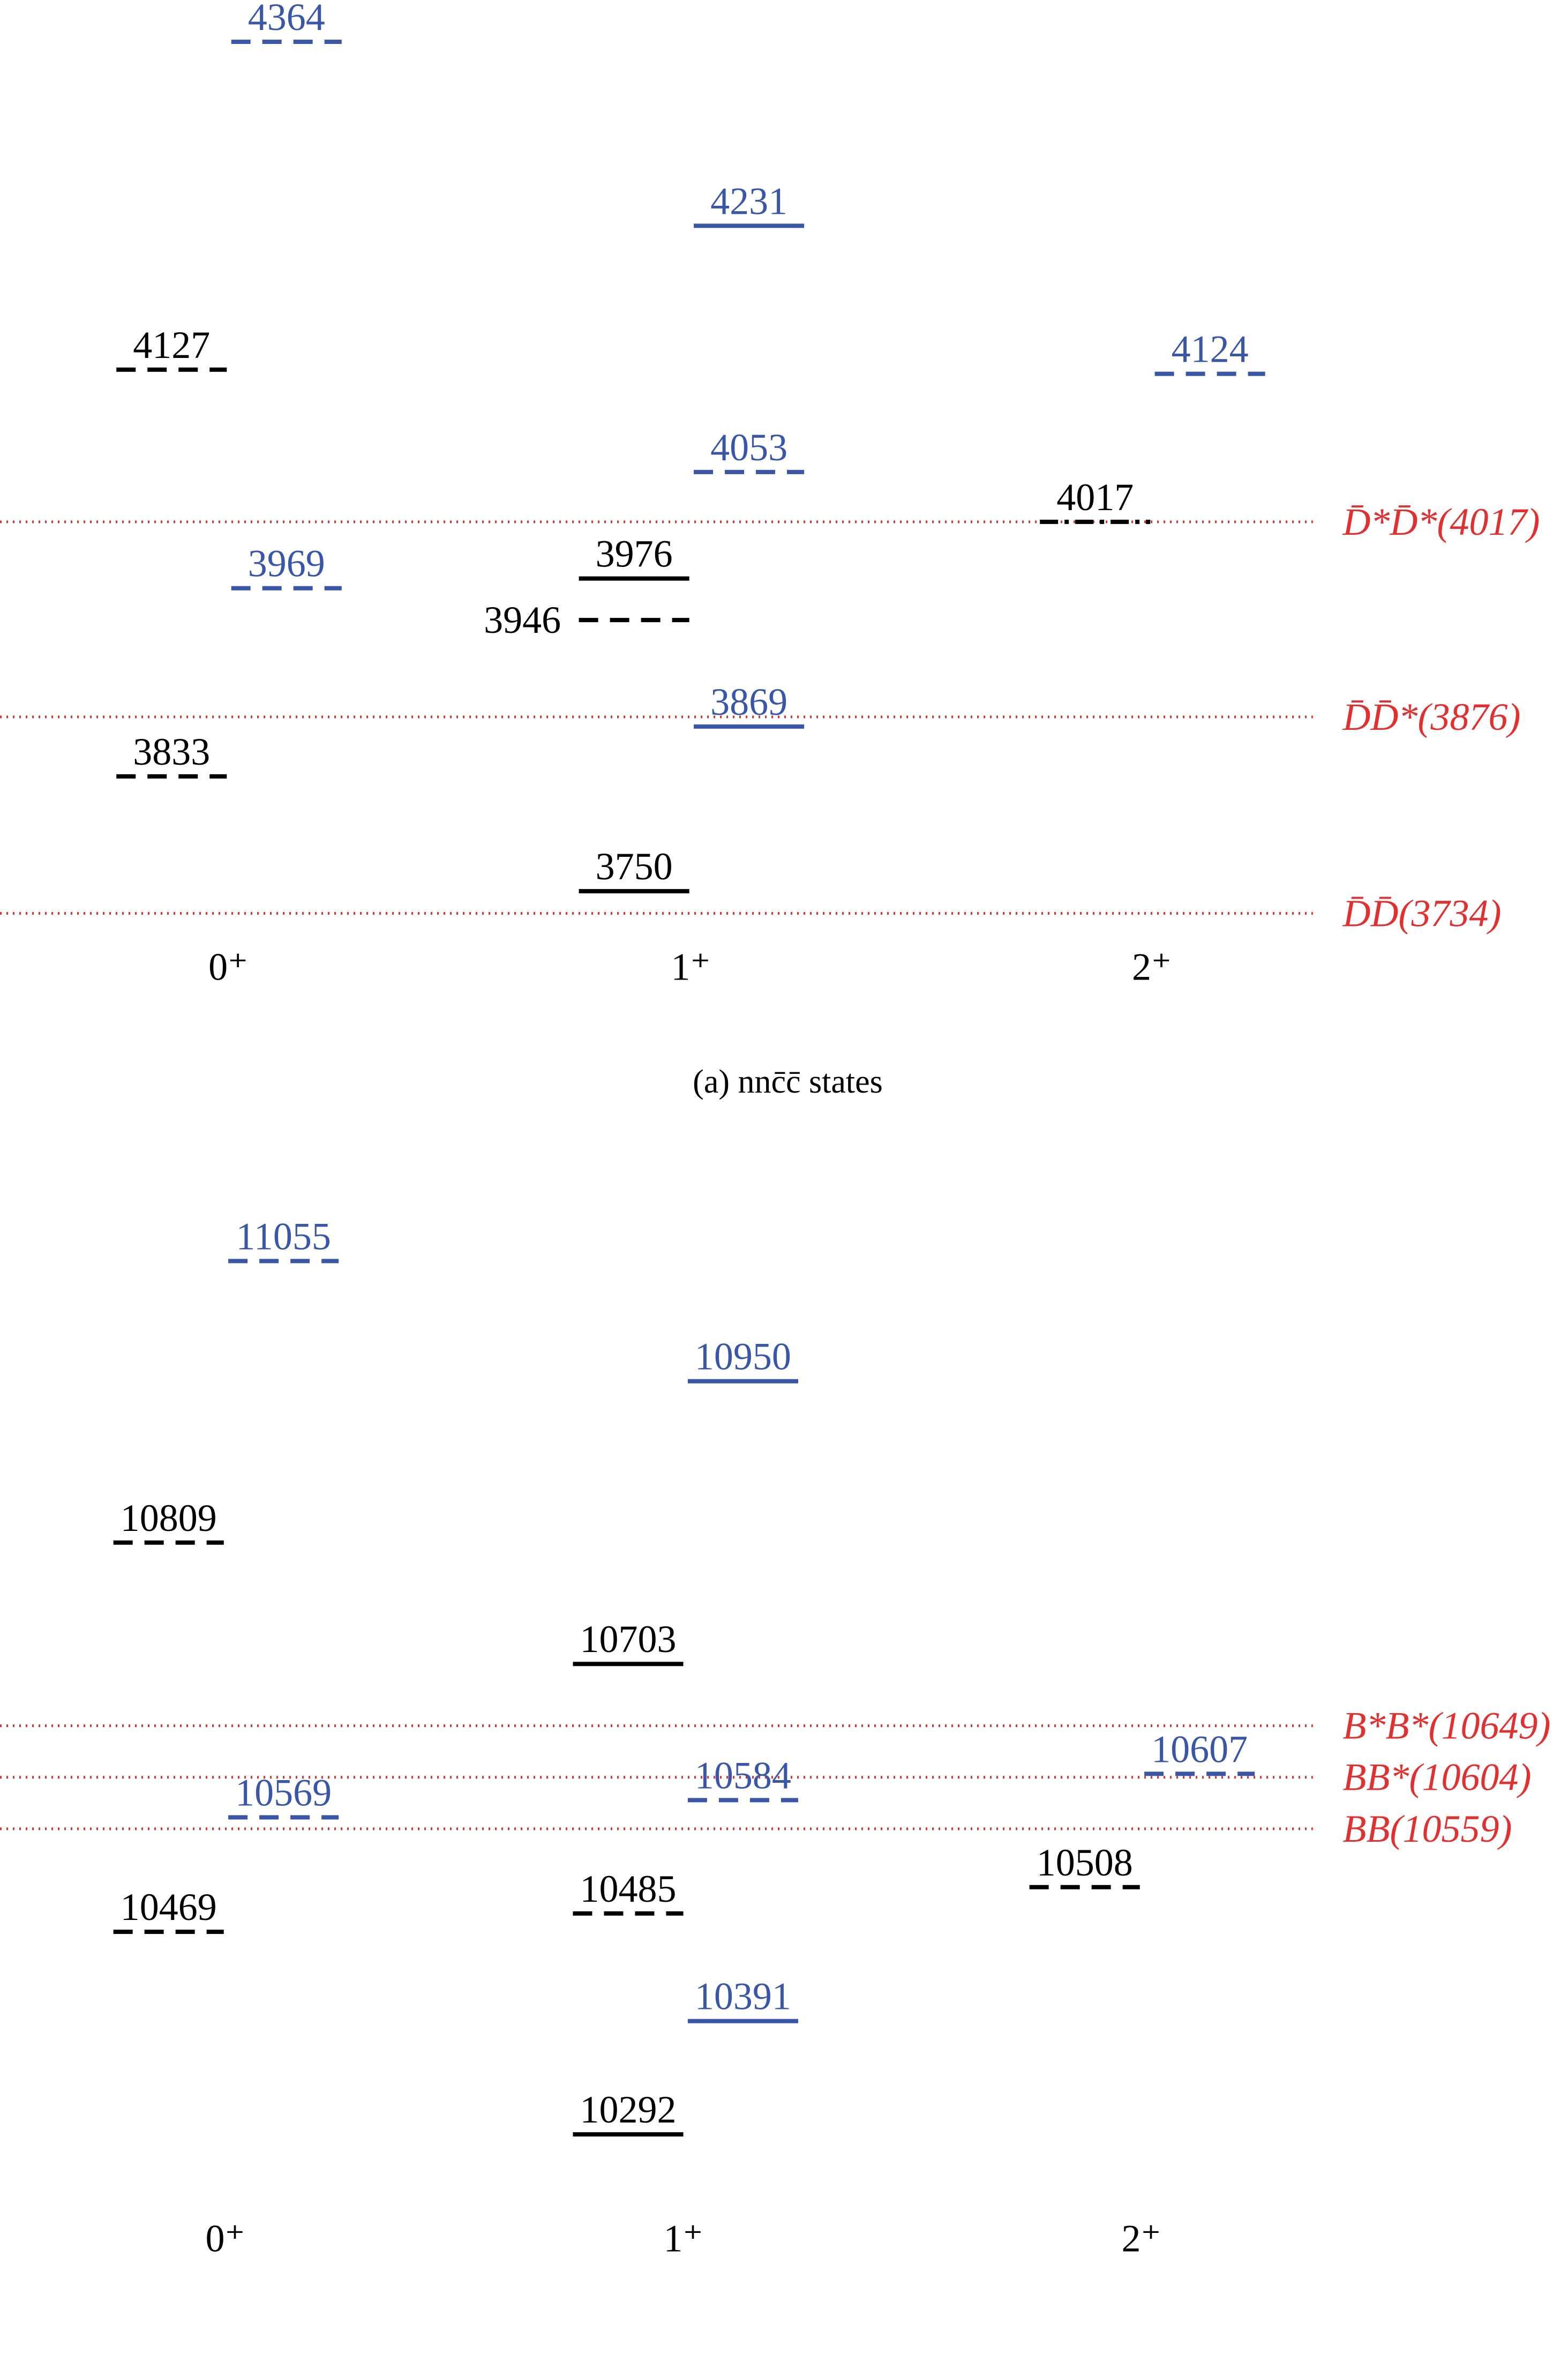  I want to click on level-label: 4124, so click(1210, 349).